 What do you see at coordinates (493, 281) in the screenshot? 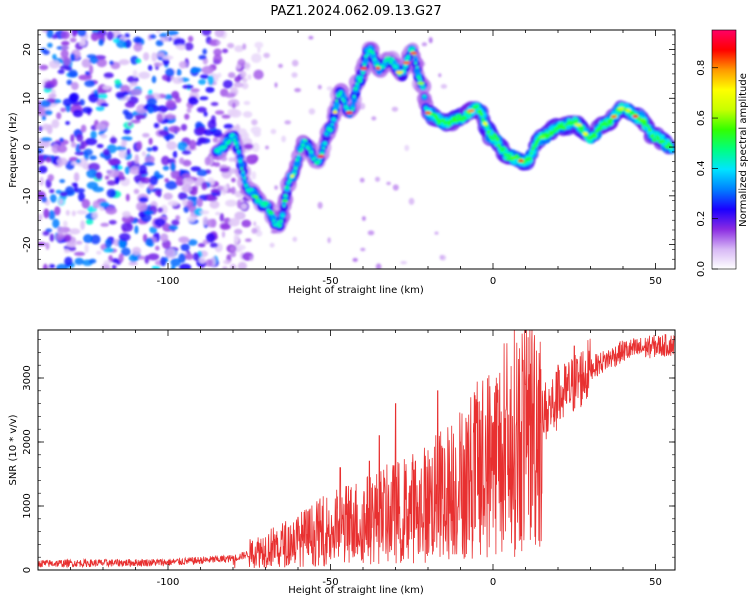
I see `x-tick-label: 0` at bounding box center [493, 281].